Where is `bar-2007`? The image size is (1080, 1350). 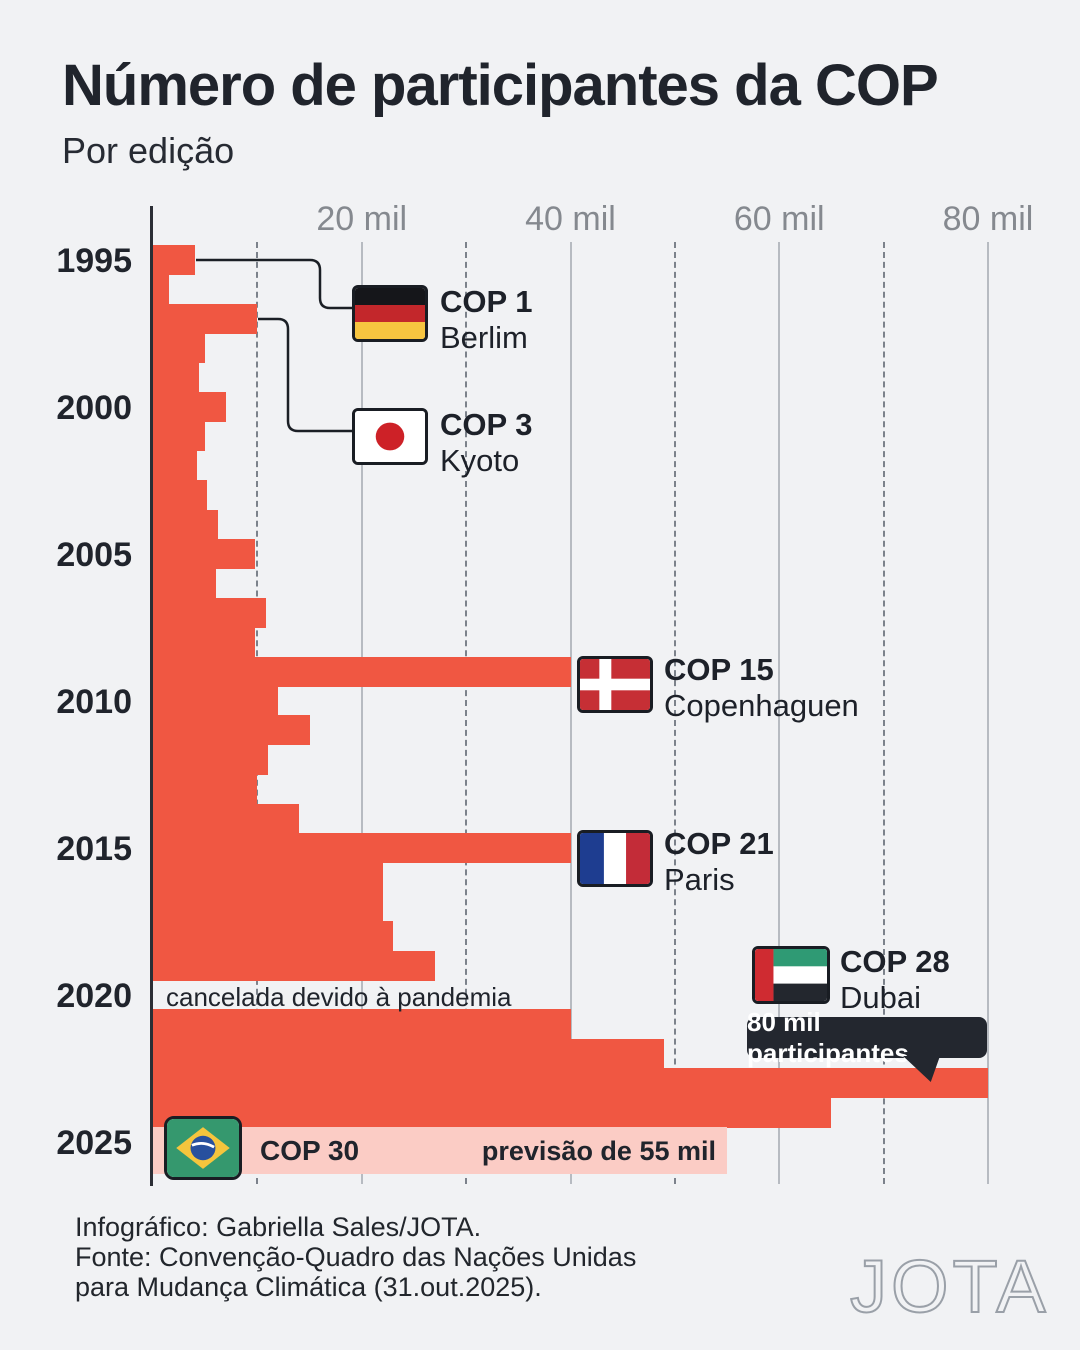
bar-2007 is located at coordinates (209, 612).